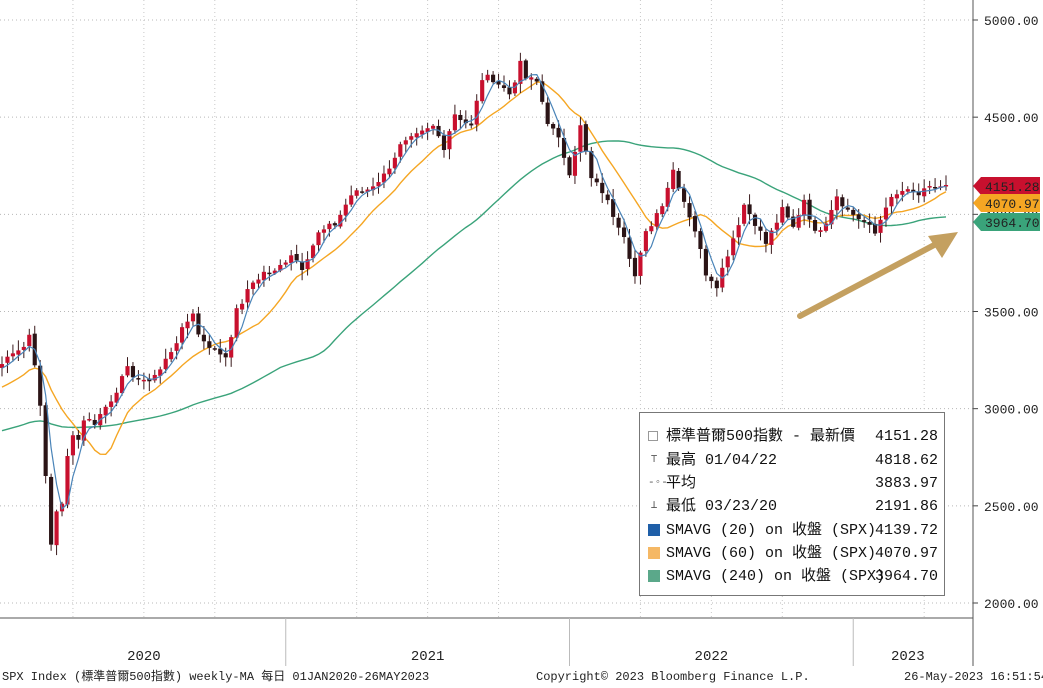 This screenshot has width=1043, height=688. What do you see at coordinates (144, 657) in the screenshot?
I see `x-tick-label: 2020` at bounding box center [144, 657].